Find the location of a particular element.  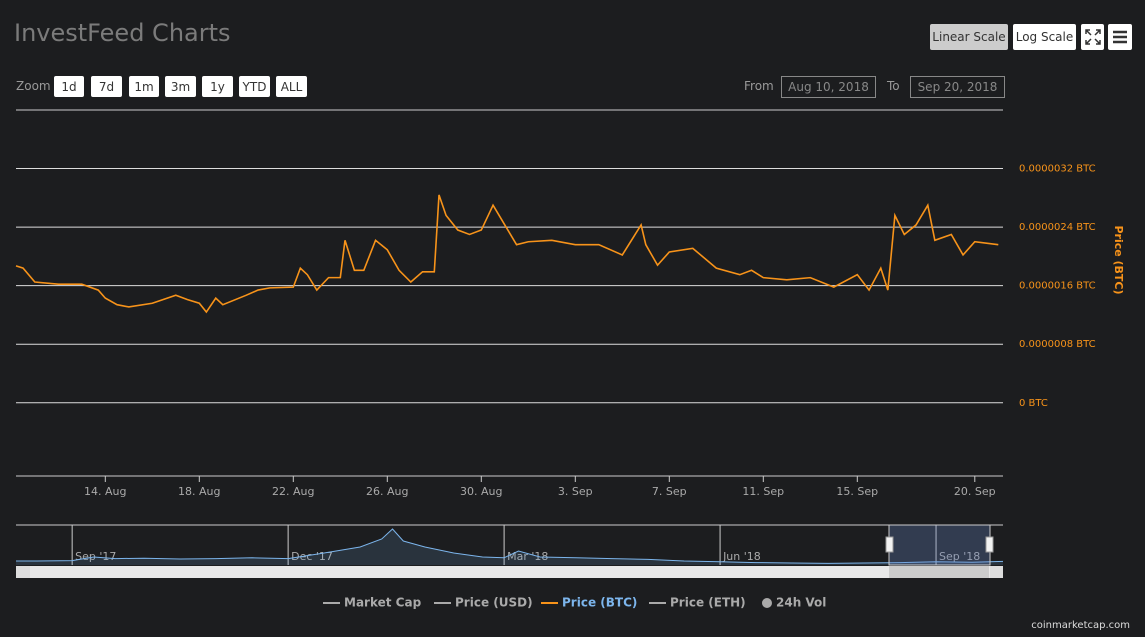

fullscreen-button is located at coordinates (1092, 37).